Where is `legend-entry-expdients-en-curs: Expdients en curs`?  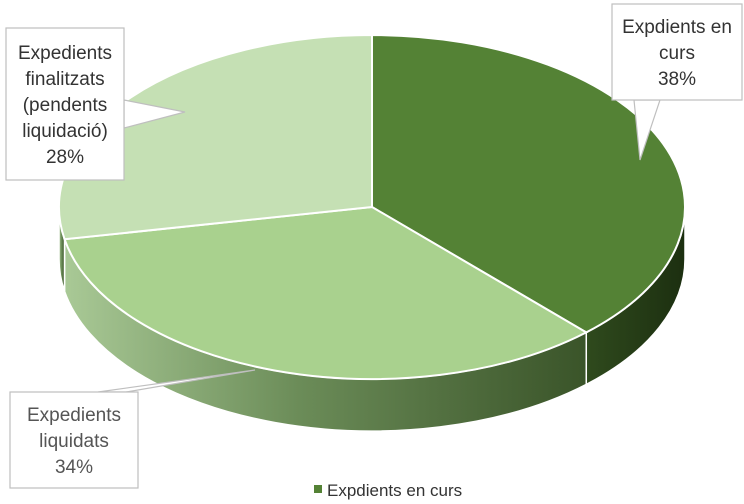
legend-entry-expdients-en-curs: Expdients en curs is located at coordinates (388, 490).